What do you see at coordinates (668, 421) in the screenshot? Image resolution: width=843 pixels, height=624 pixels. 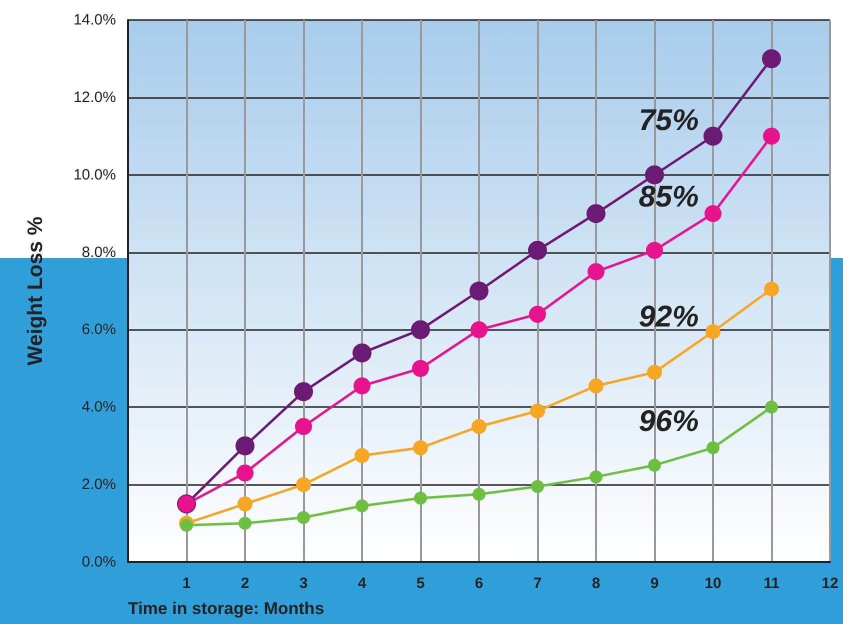 I see `series-label: 96%` at bounding box center [668, 421].